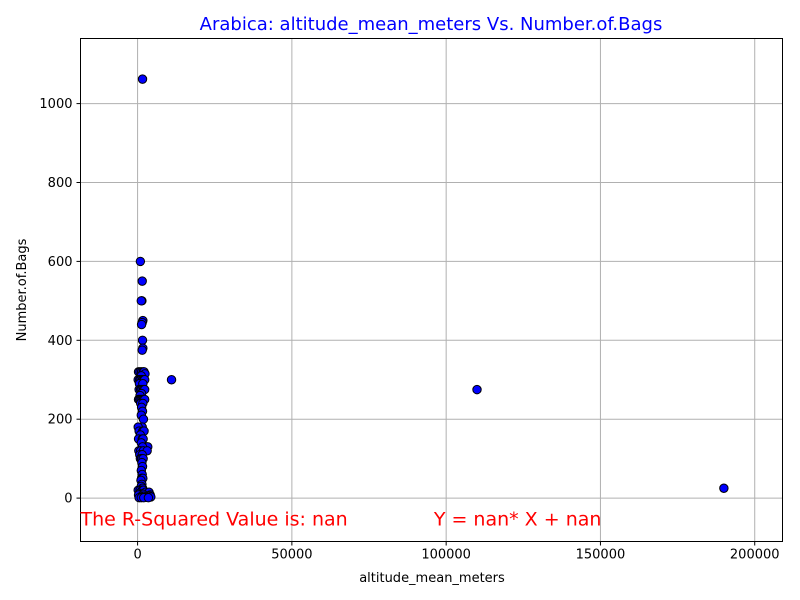 Image resolution: width=800 pixels, height=600 pixels. What do you see at coordinates (60, 183) in the screenshot?
I see `y-tick-label: 800` at bounding box center [60, 183].